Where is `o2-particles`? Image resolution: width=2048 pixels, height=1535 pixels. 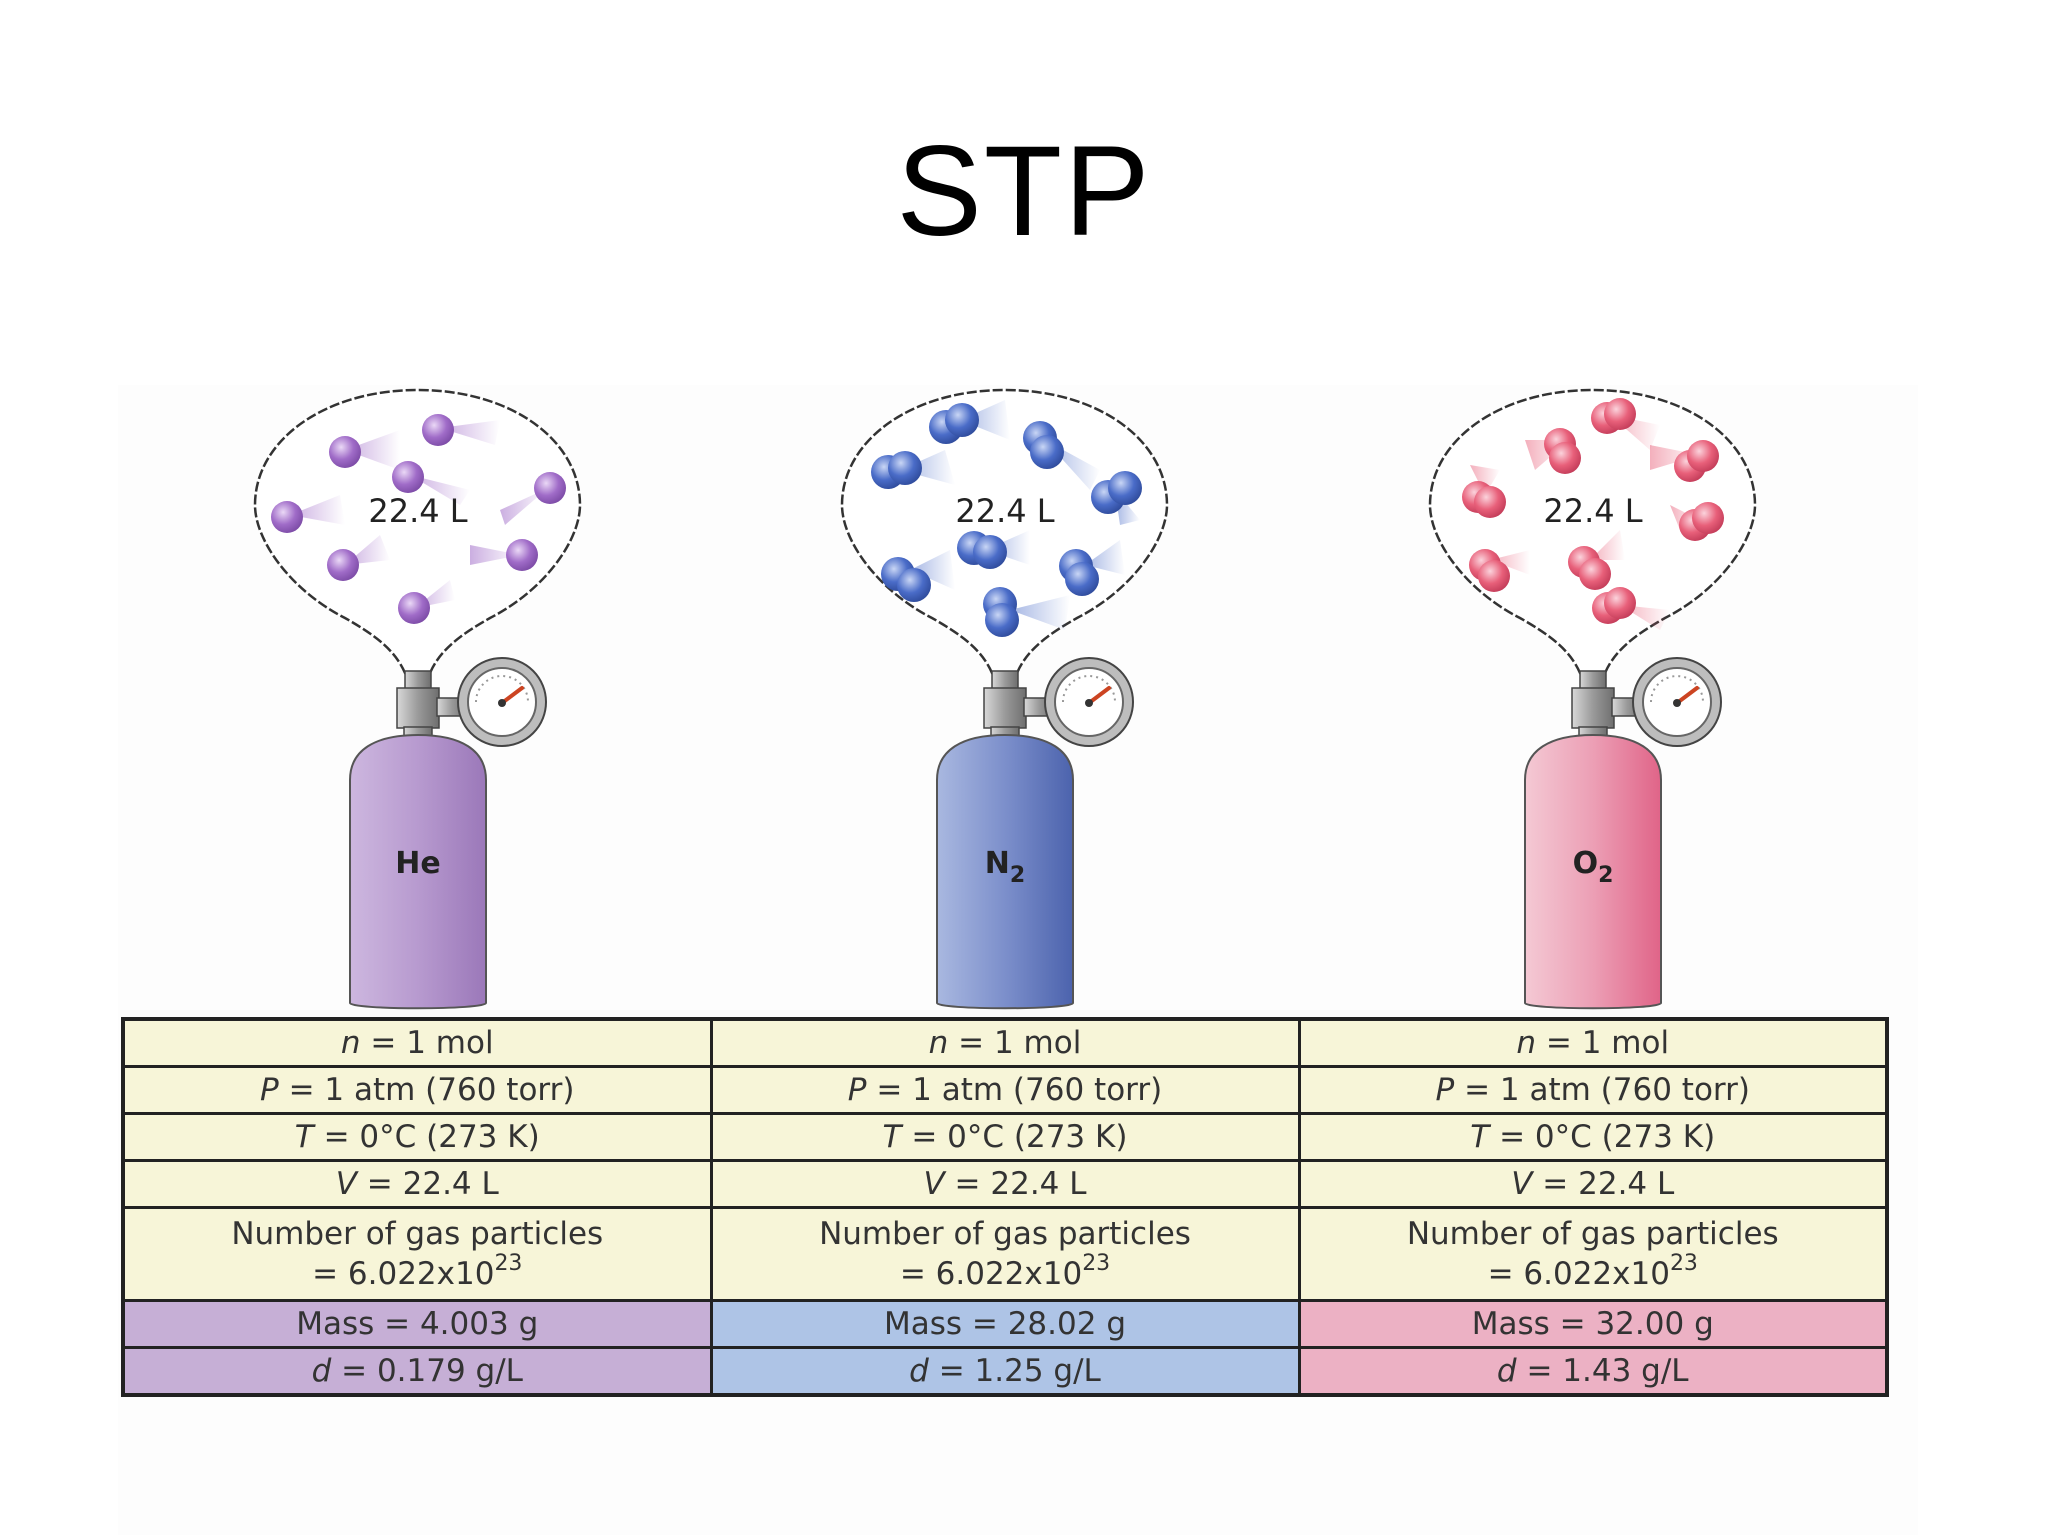 o2-particles is located at coordinates (1593, 514).